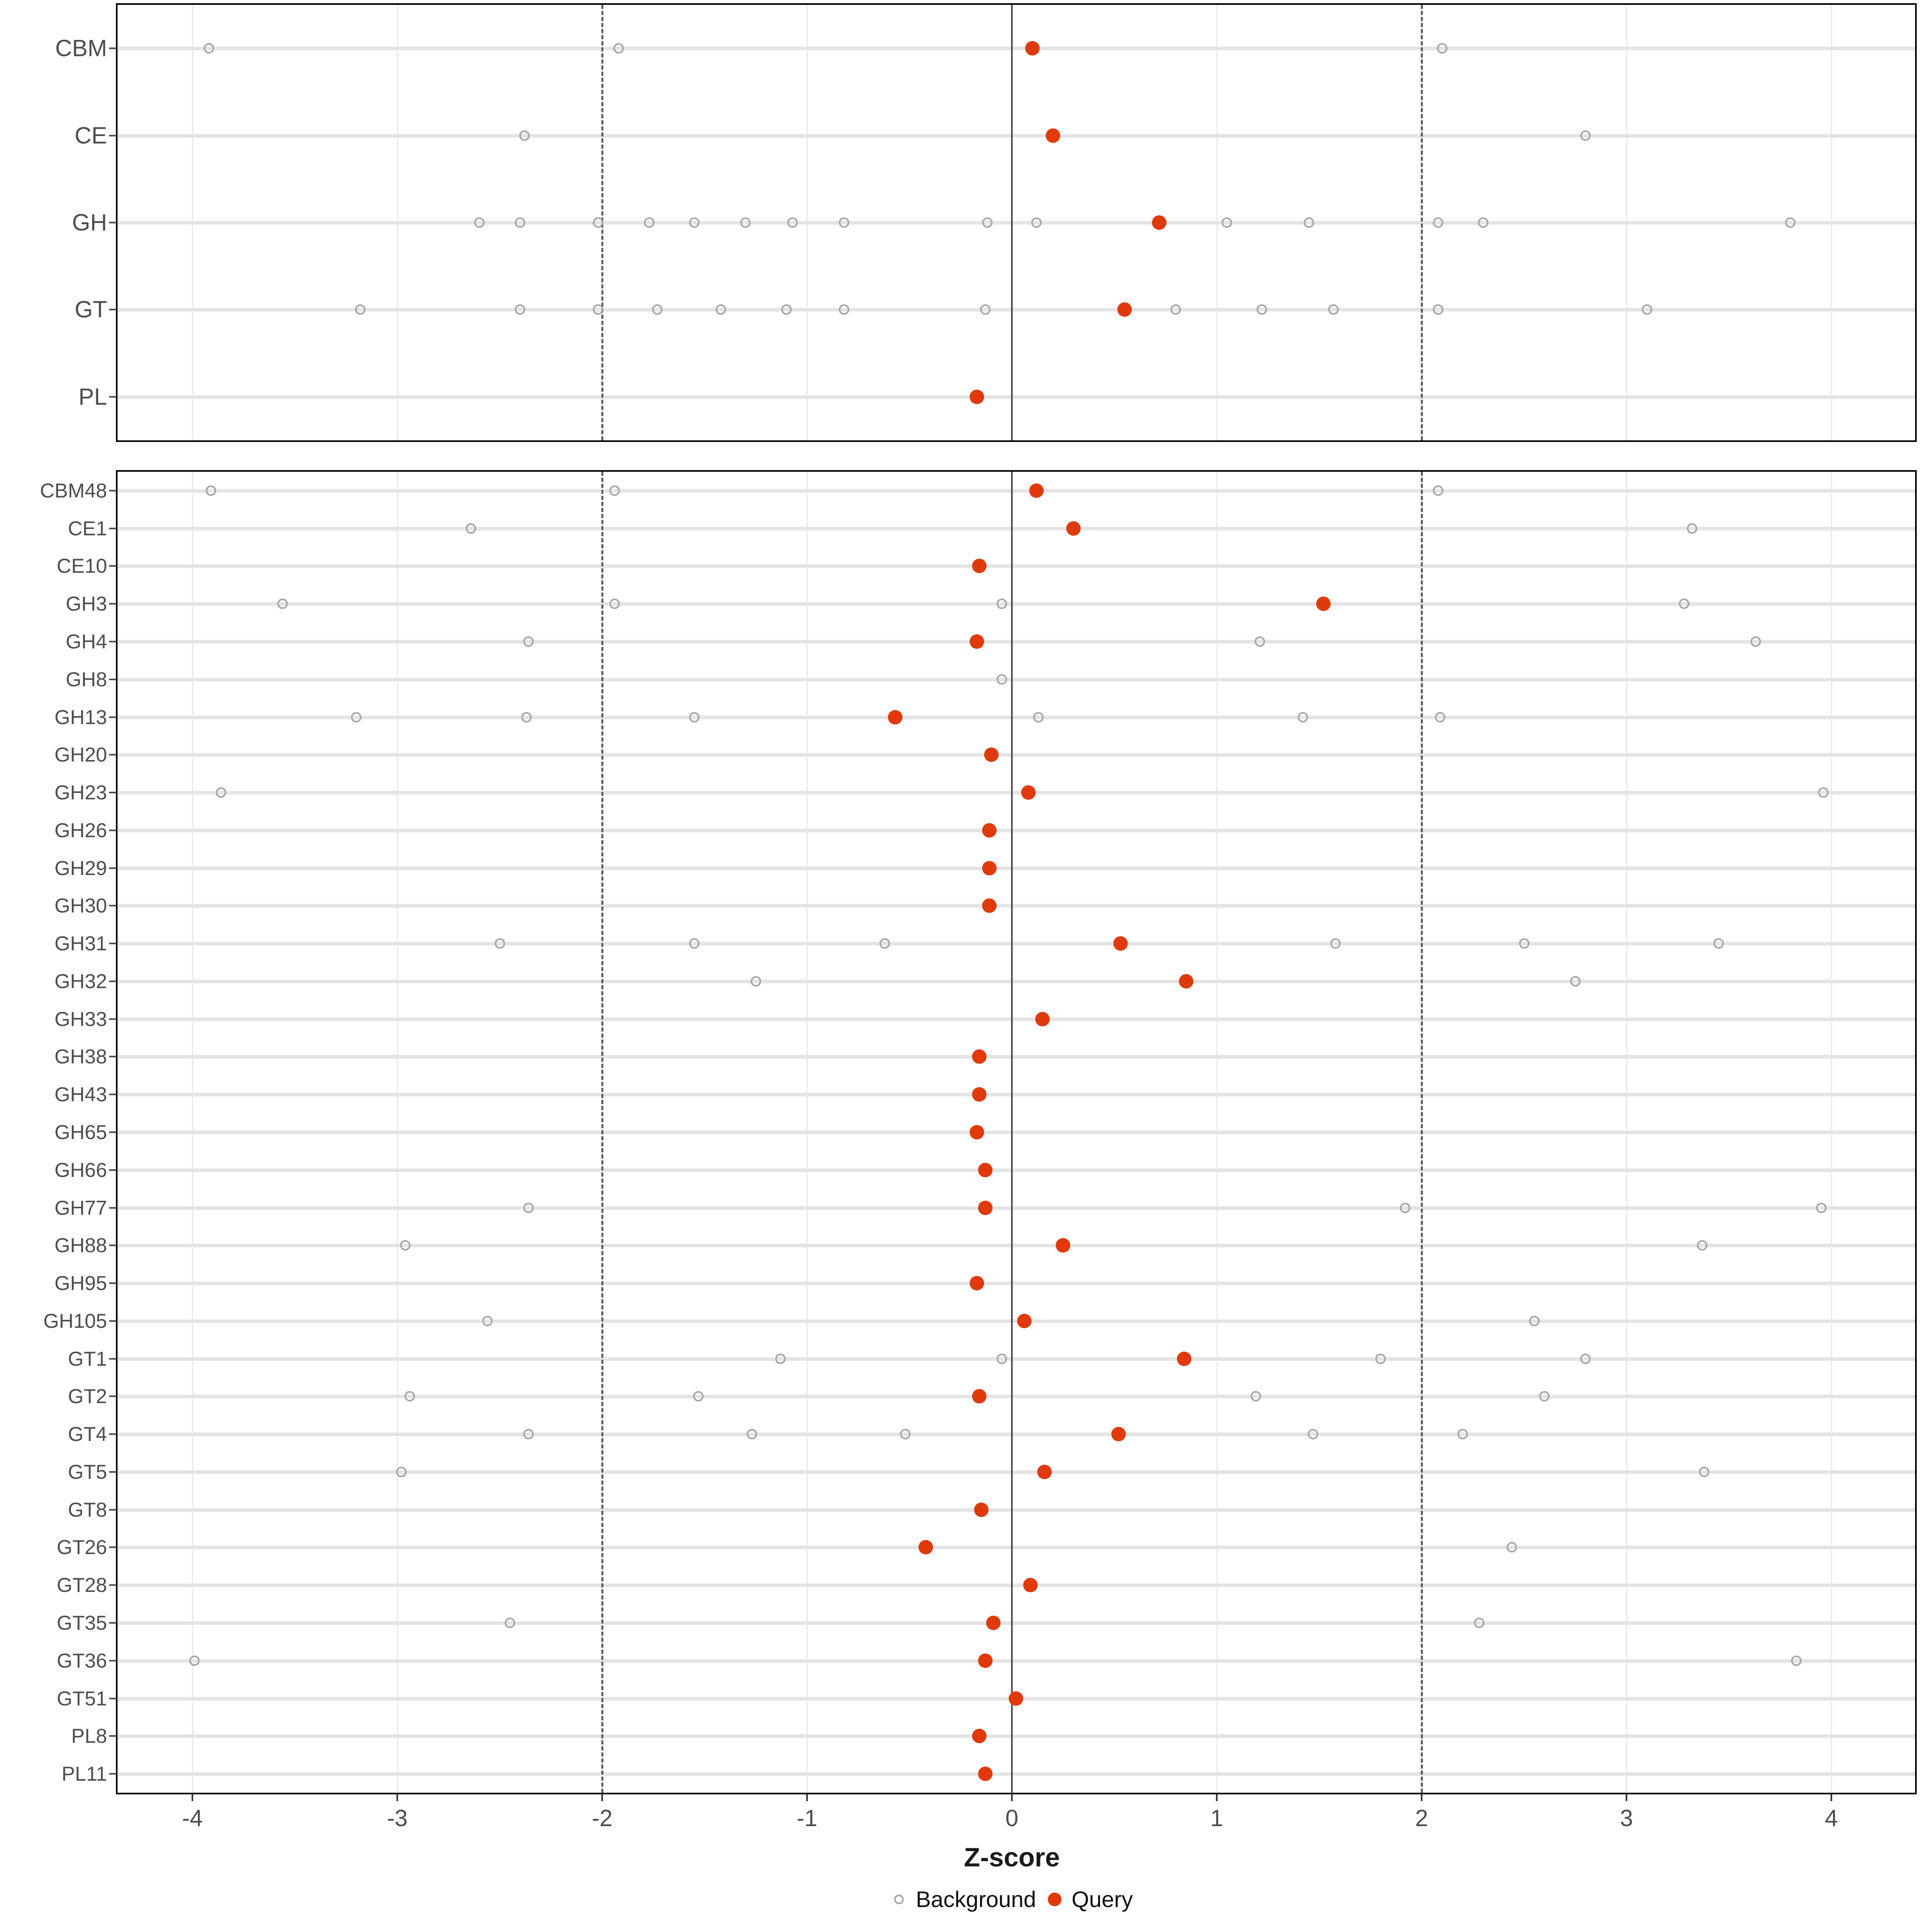 The image size is (1932, 1932). What do you see at coordinates (73, 490) in the screenshot?
I see `y-axis-label-cbm48: CBM48` at bounding box center [73, 490].